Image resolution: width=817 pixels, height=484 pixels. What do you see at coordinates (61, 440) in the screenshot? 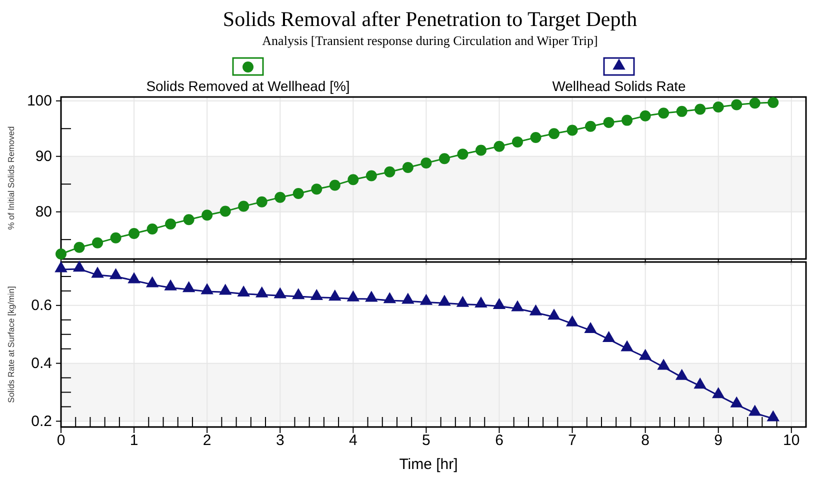
I see `x-tick-label: 0` at bounding box center [61, 440].